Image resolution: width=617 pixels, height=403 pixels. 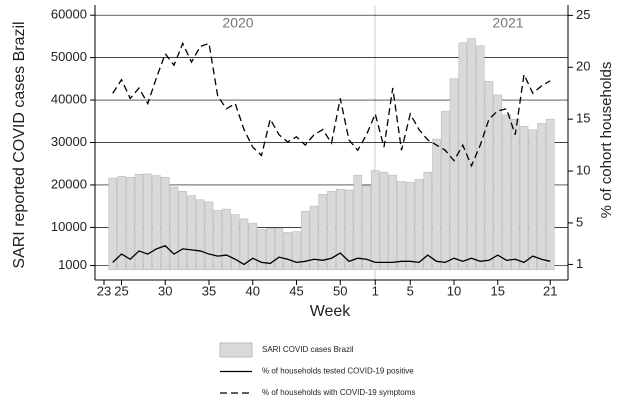 I want to click on y-axis-title: SARI reported COVID cases Brazil, so click(x=19, y=144).